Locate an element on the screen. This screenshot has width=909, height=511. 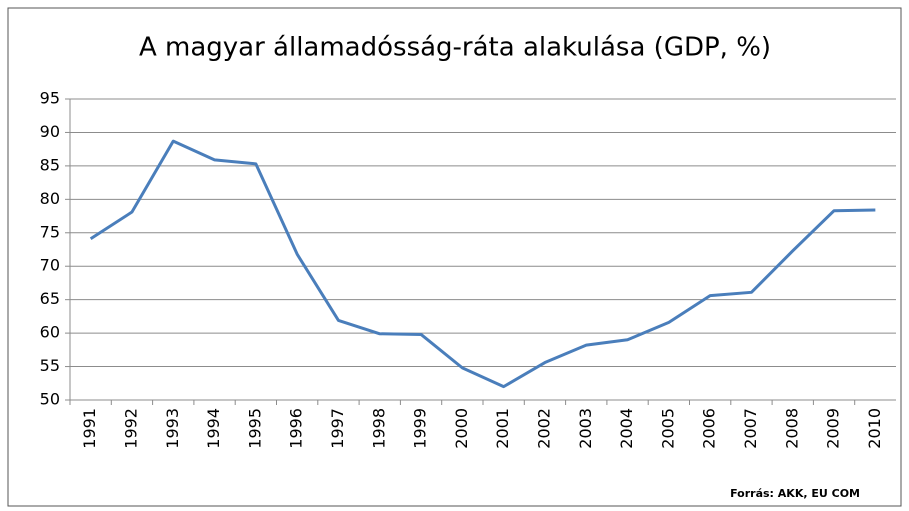
x-tick-label: 1997 is located at coordinates (337, 428).